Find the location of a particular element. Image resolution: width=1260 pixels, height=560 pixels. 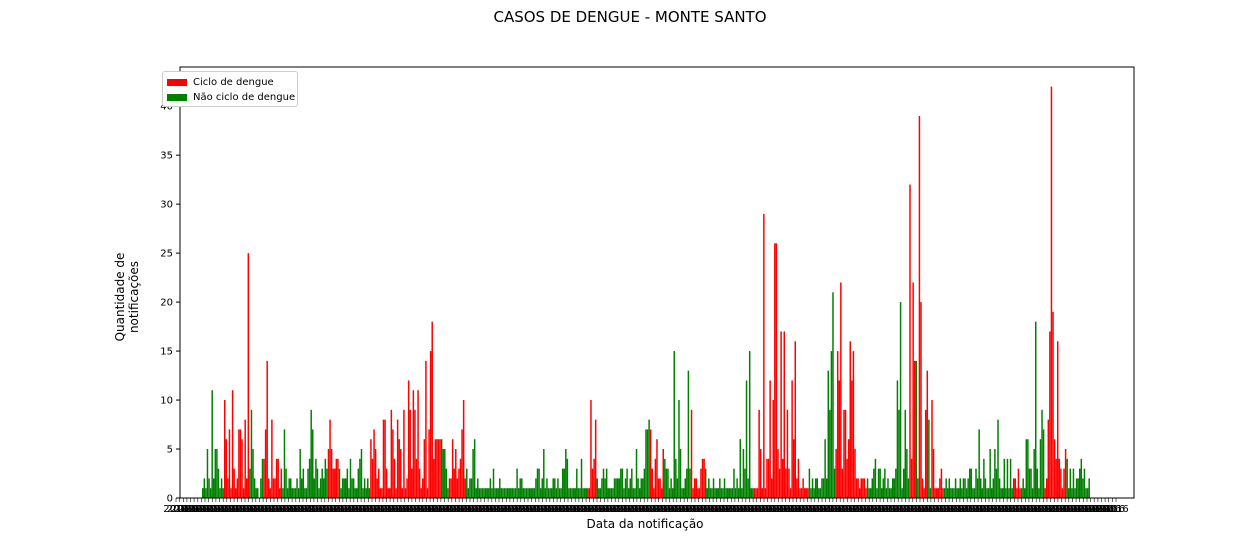

y-tick-label: 40 is located at coordinates (166, 107).